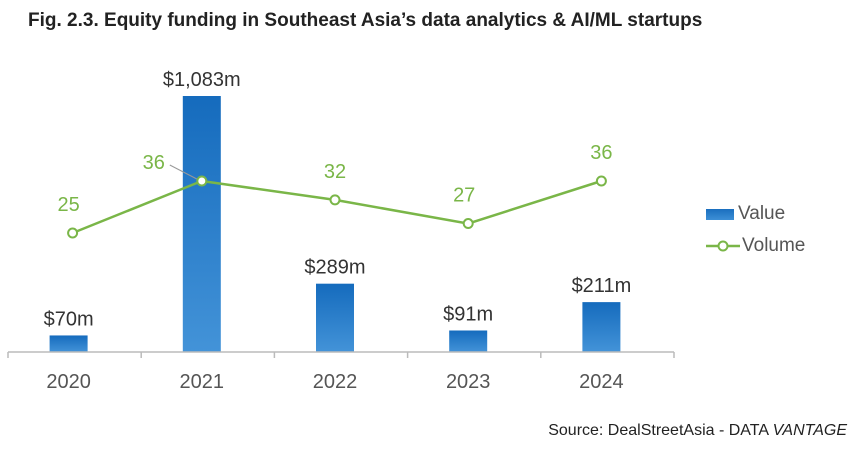  I want to click on volume-point-2021, so click(202, 181).